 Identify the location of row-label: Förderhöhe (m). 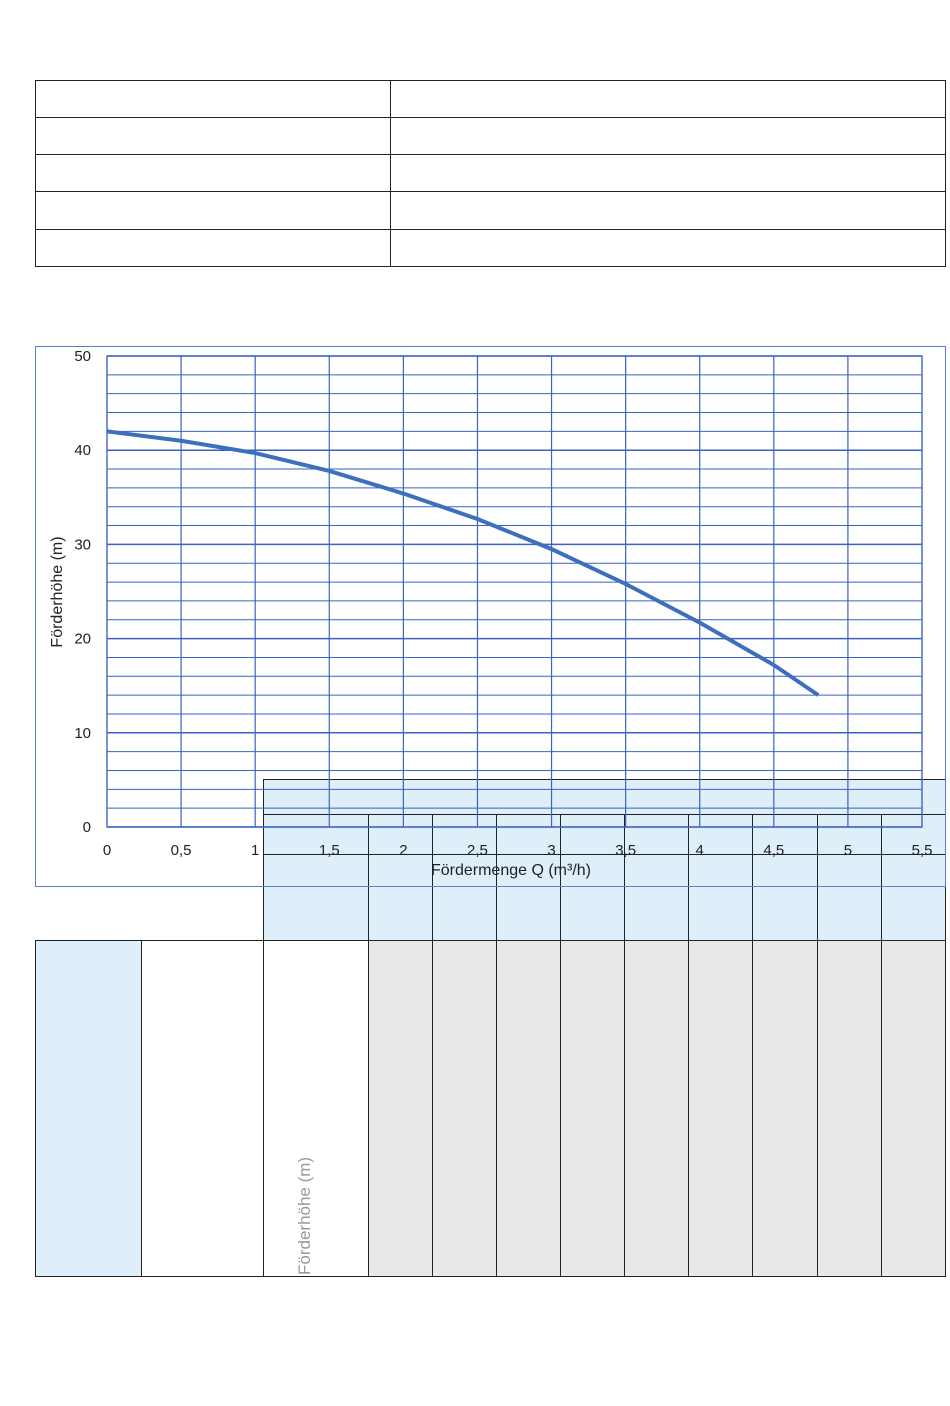
(304, 1215).